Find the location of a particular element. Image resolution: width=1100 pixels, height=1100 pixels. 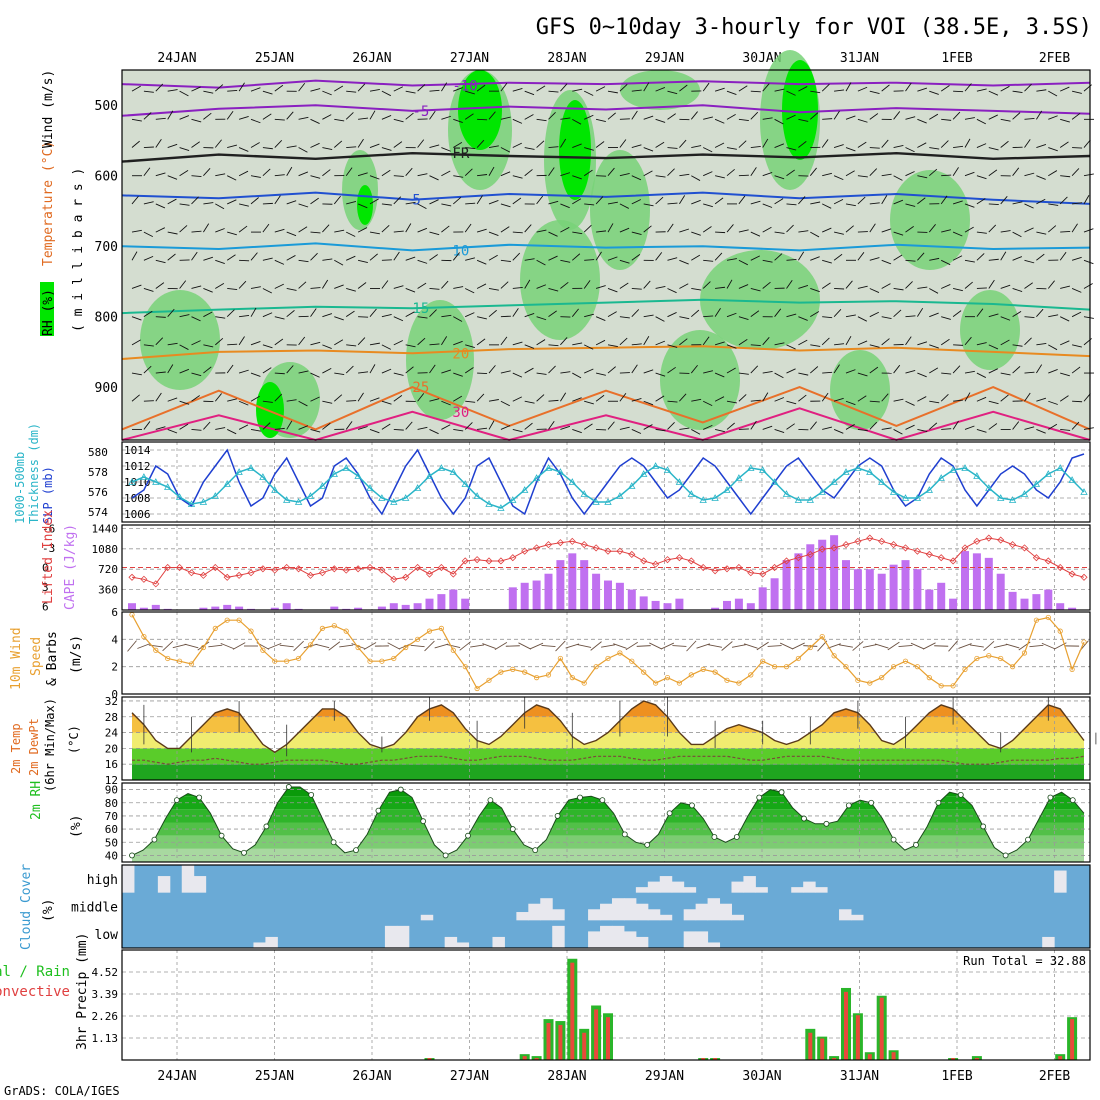

wind-label-3: & Barbs is located at coordinates (52, 658).